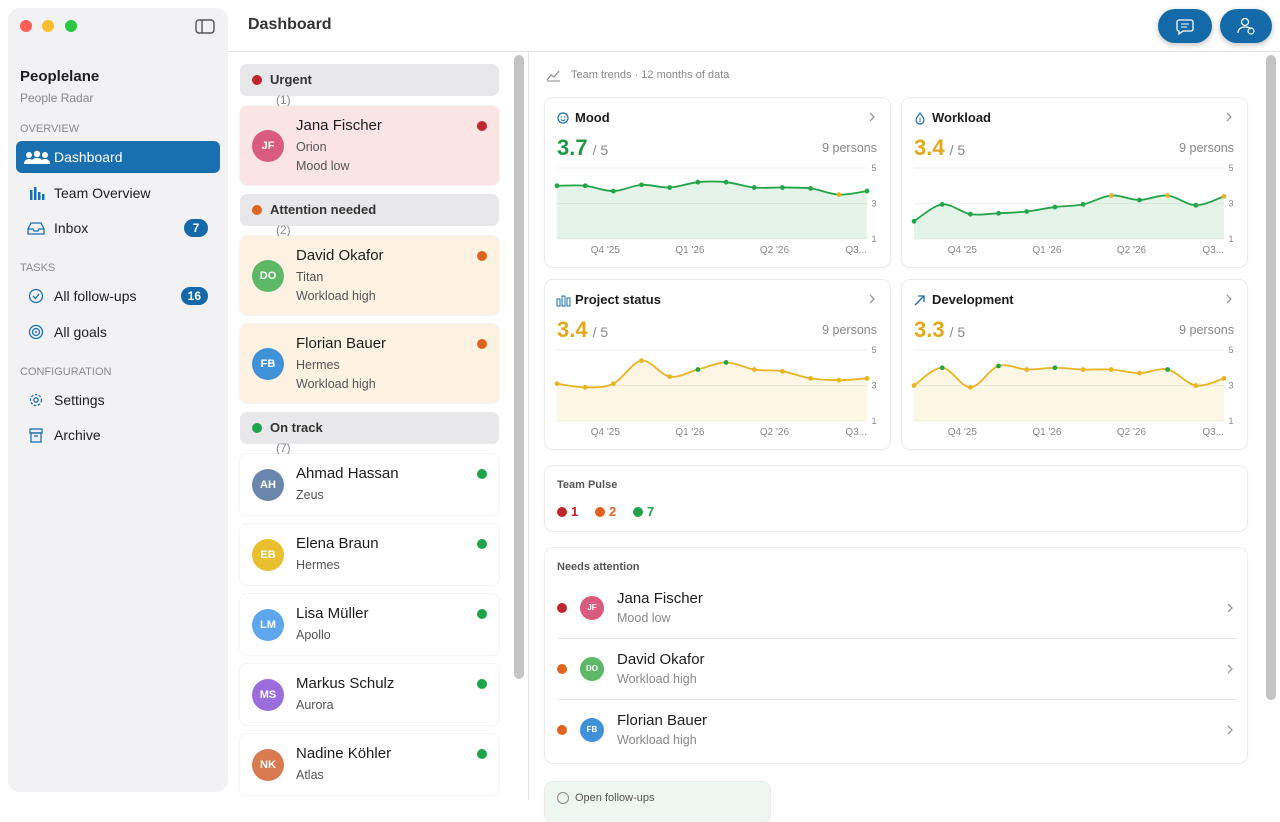 The width and height of the screenshot is (1280, 822). What do you see at coordinates (896, 730) in the screenshot?
I see `attention-row: FB Florian Bauer Workload high` at bounding box center [896, 730].